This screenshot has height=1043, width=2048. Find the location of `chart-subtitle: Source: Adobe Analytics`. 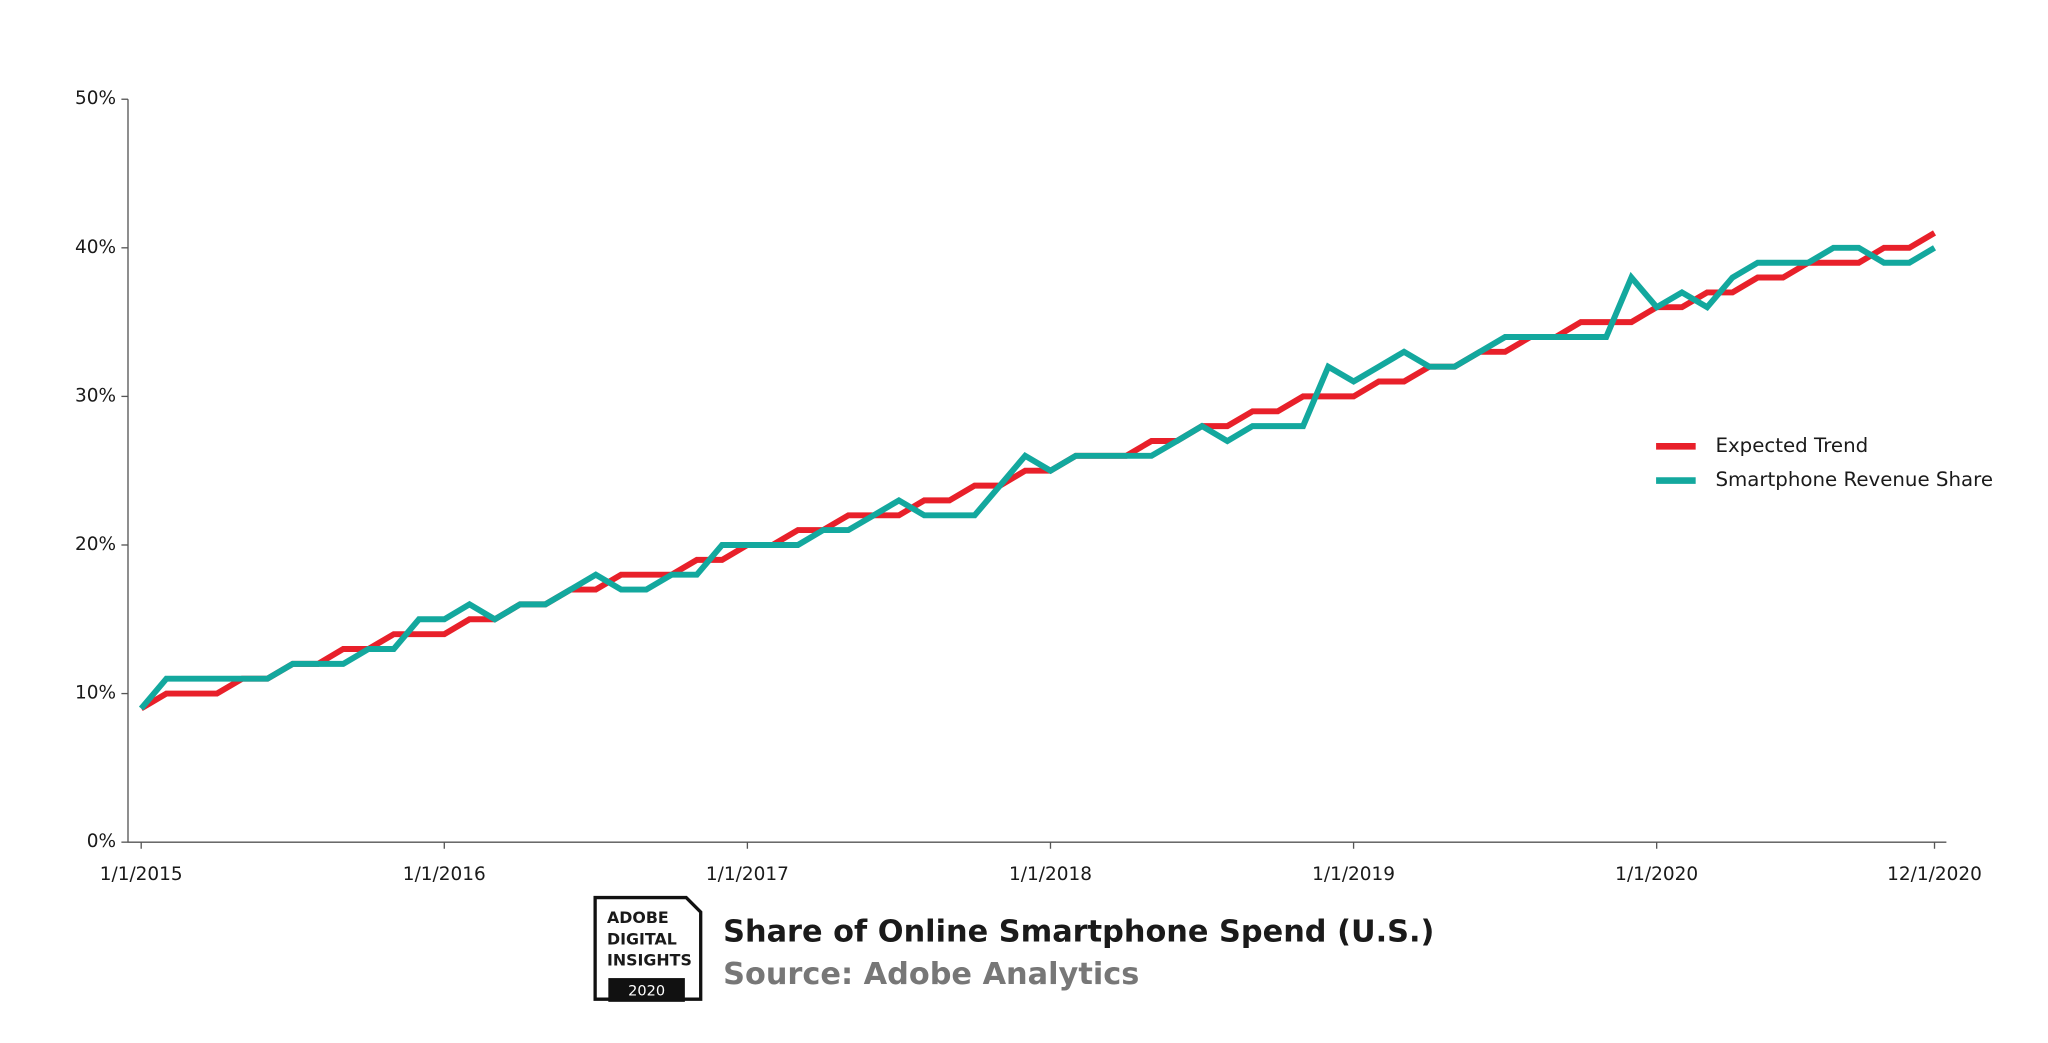

chart-subtitle: Source: Adobe Analytics is located at coordinates (931, 974).